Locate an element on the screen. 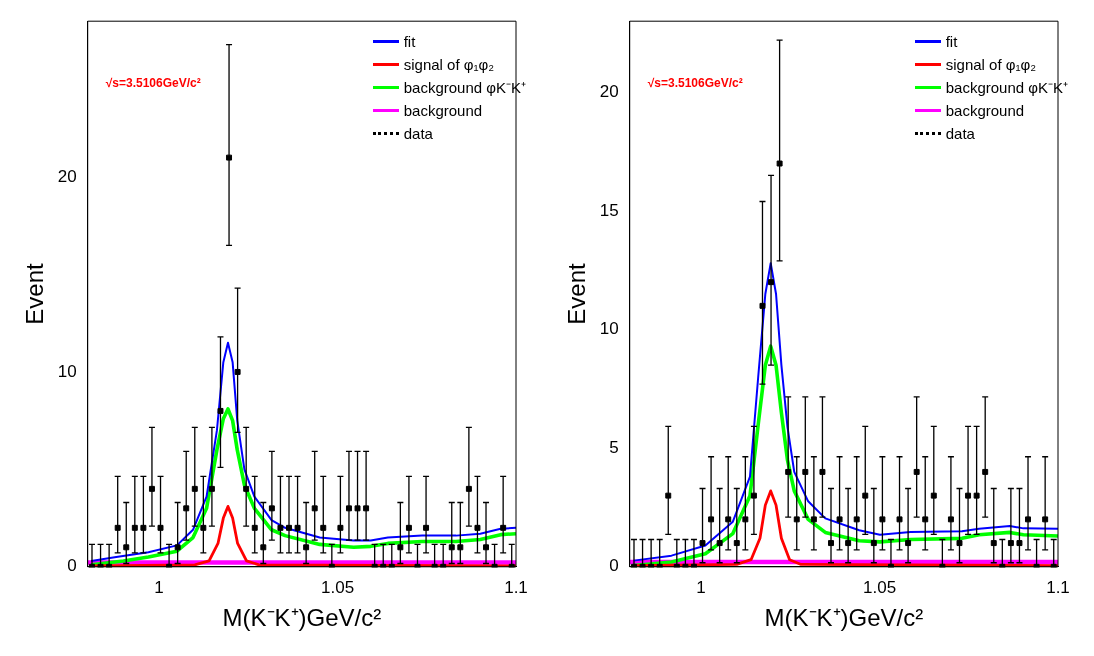  y-tick-label: 5 is located at coordinates (614, 447).